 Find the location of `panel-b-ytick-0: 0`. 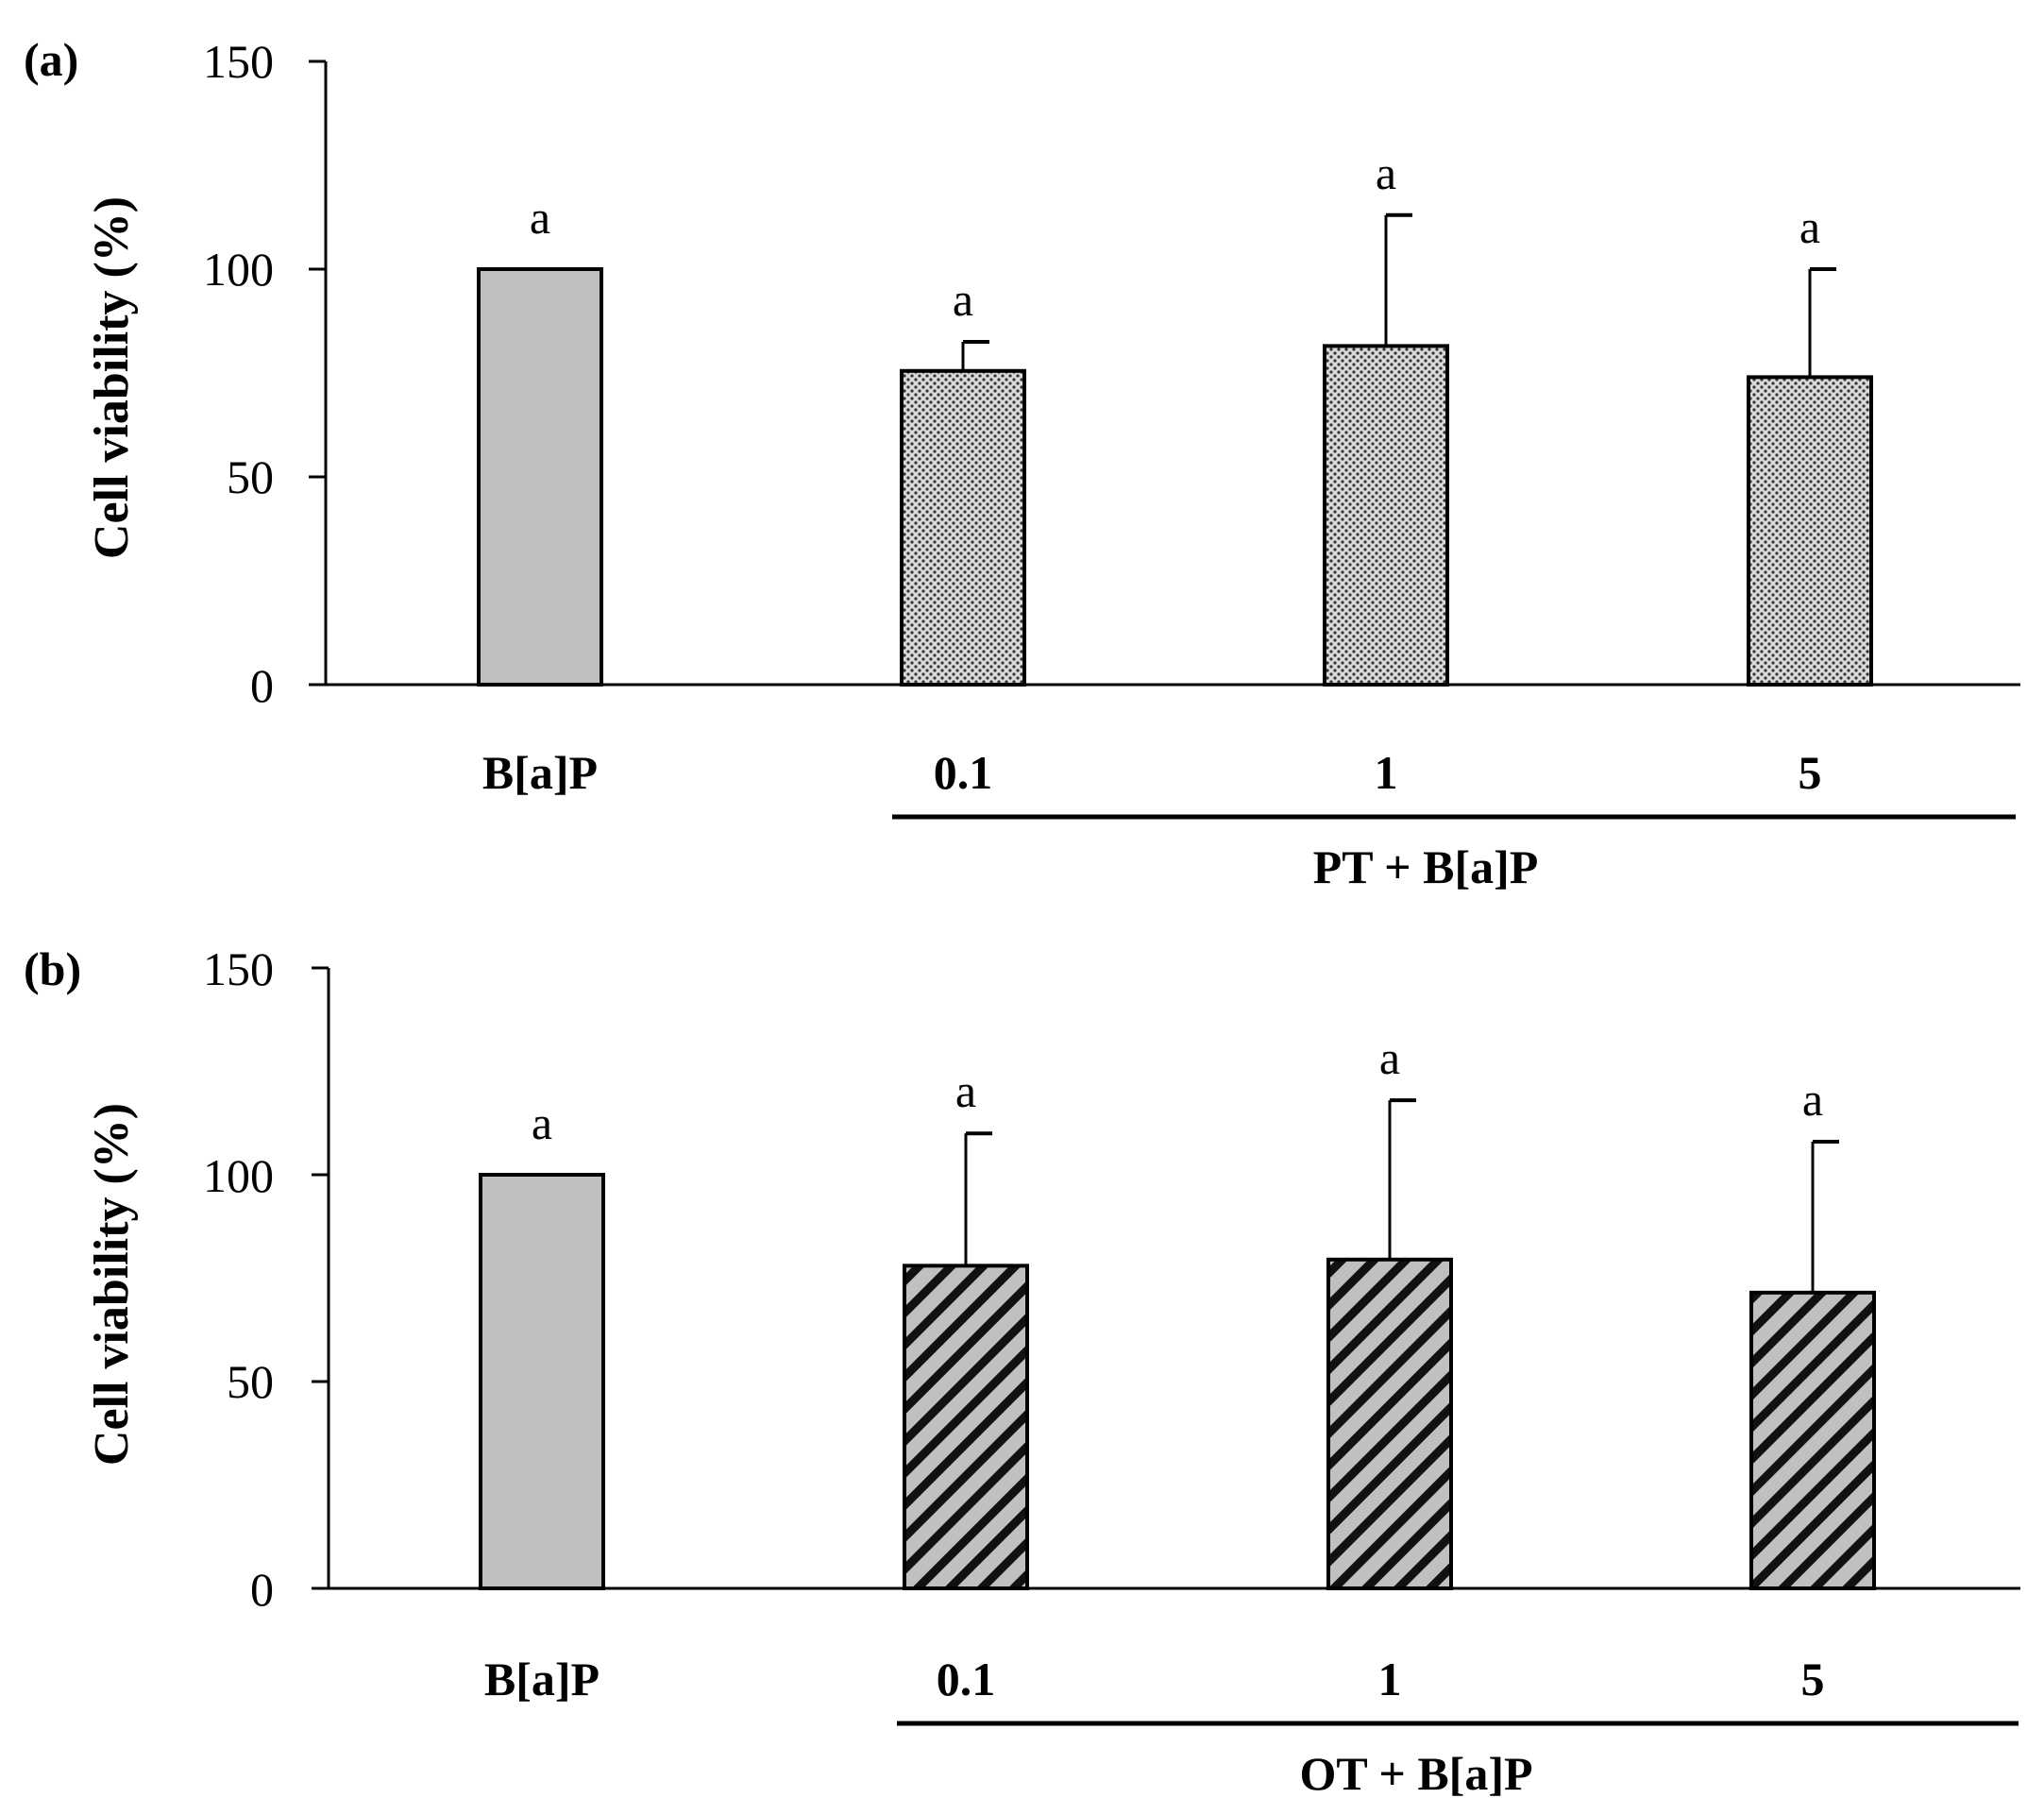

panel-b-ytick-0: 0 is located at coordinates (262, 1589).